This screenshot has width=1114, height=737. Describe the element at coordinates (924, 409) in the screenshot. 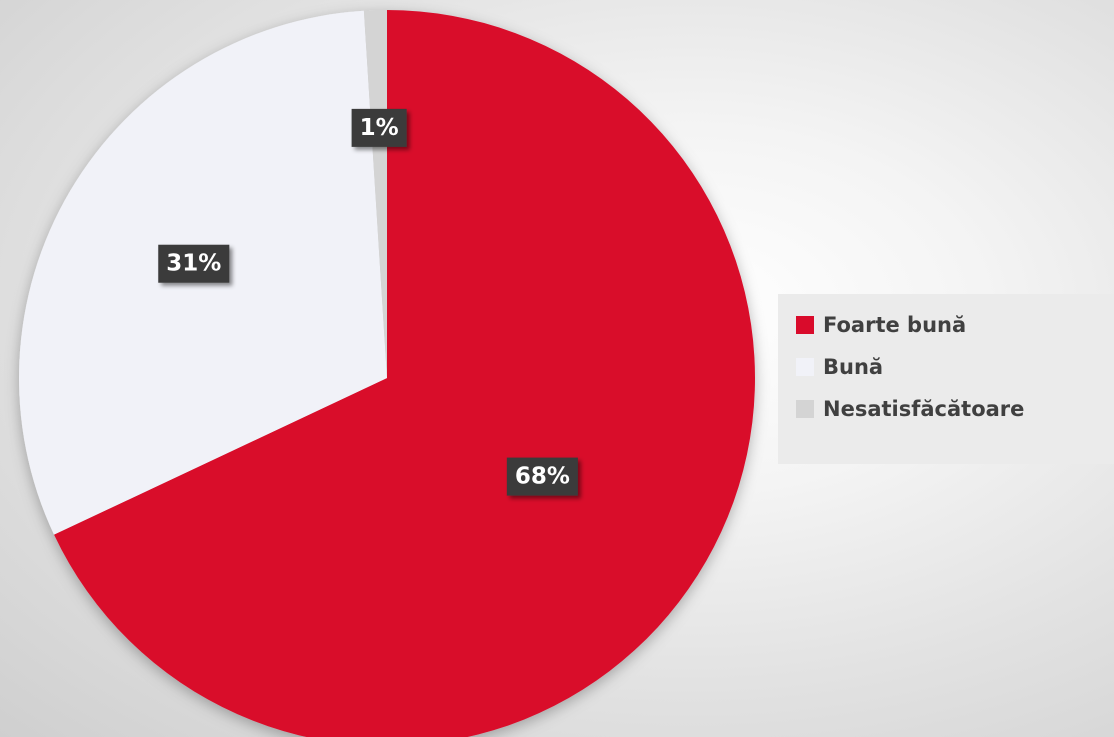

I see `legend-label-nesatisfacatoare: Nesatisfăcătoare` at that location.